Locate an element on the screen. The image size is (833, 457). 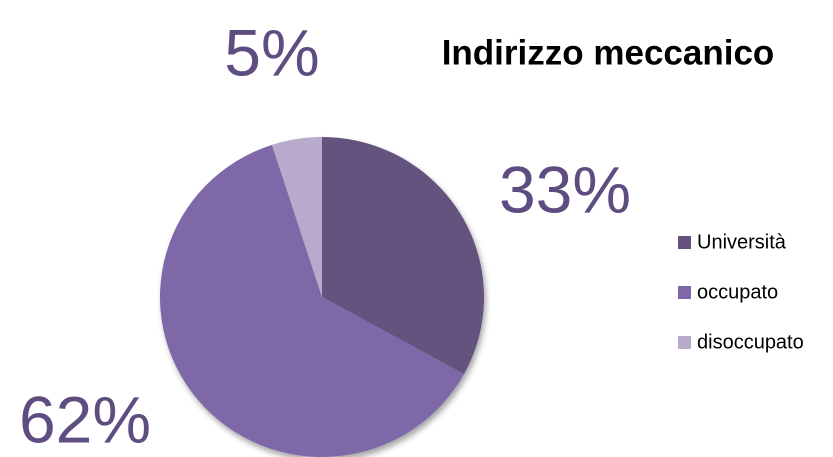
data-label: 33% is located at coordinates (565, 189).